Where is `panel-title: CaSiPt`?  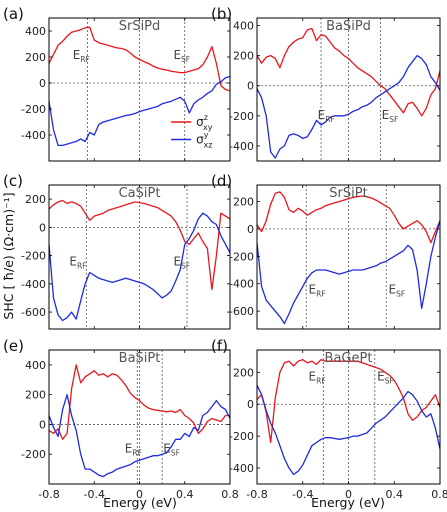
panel-title: CaSiPt is located at coordinates (140, 193).